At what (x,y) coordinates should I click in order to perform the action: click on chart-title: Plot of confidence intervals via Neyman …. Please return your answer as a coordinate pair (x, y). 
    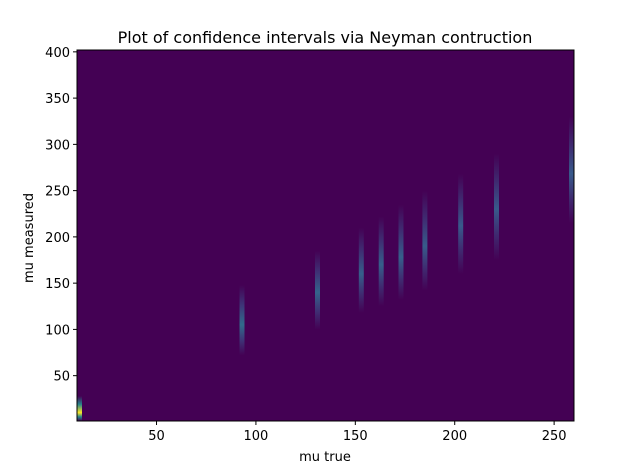
    Looking at the image, I should click on (325, 37).